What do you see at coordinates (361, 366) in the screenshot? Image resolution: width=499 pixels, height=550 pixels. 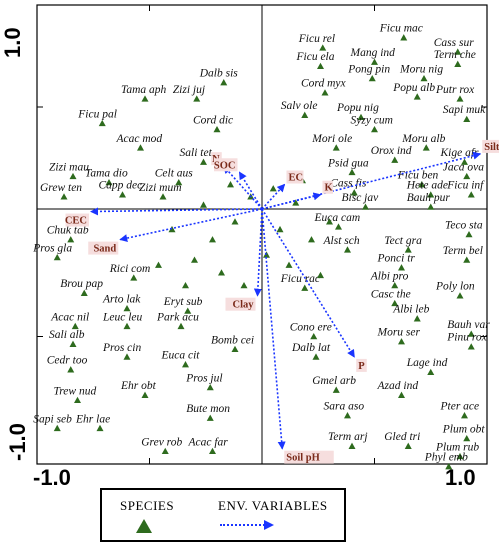 I see `env-label: P` at bounding box center [361, 366].